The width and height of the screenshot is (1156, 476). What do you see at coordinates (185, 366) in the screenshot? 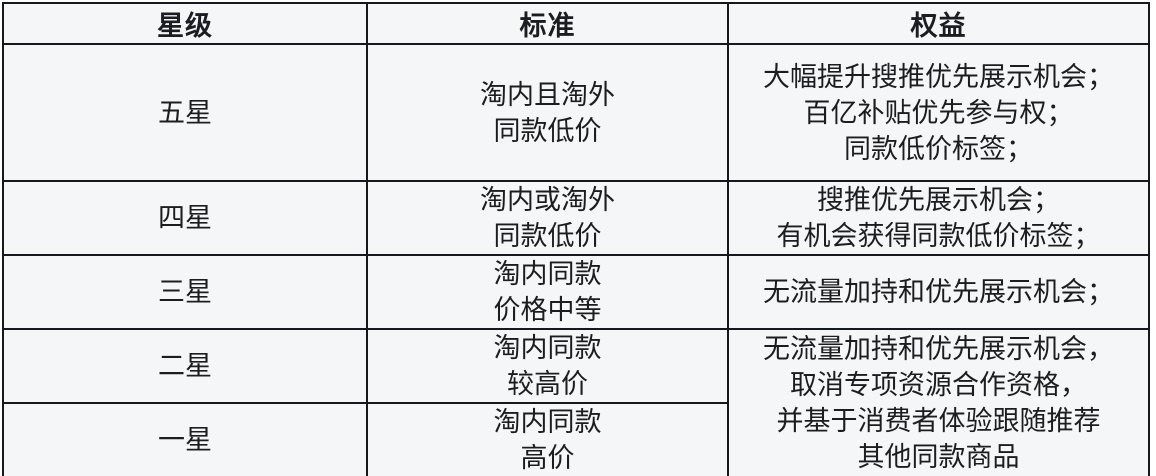
I see `level-cell: 二星` at bounding box center [185, 366].